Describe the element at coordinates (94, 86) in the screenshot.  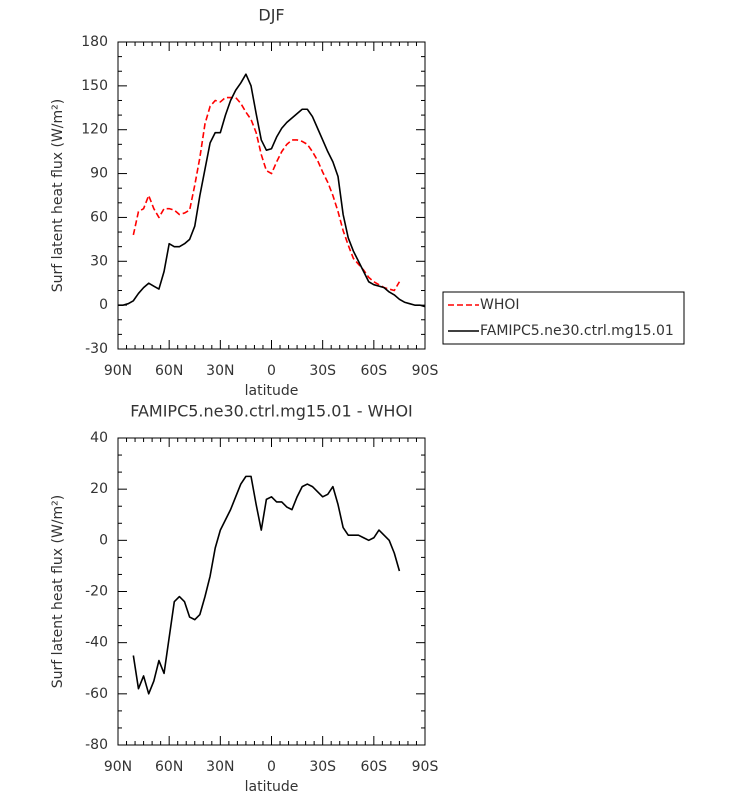
I see `y-tick-label: 150` at that location.